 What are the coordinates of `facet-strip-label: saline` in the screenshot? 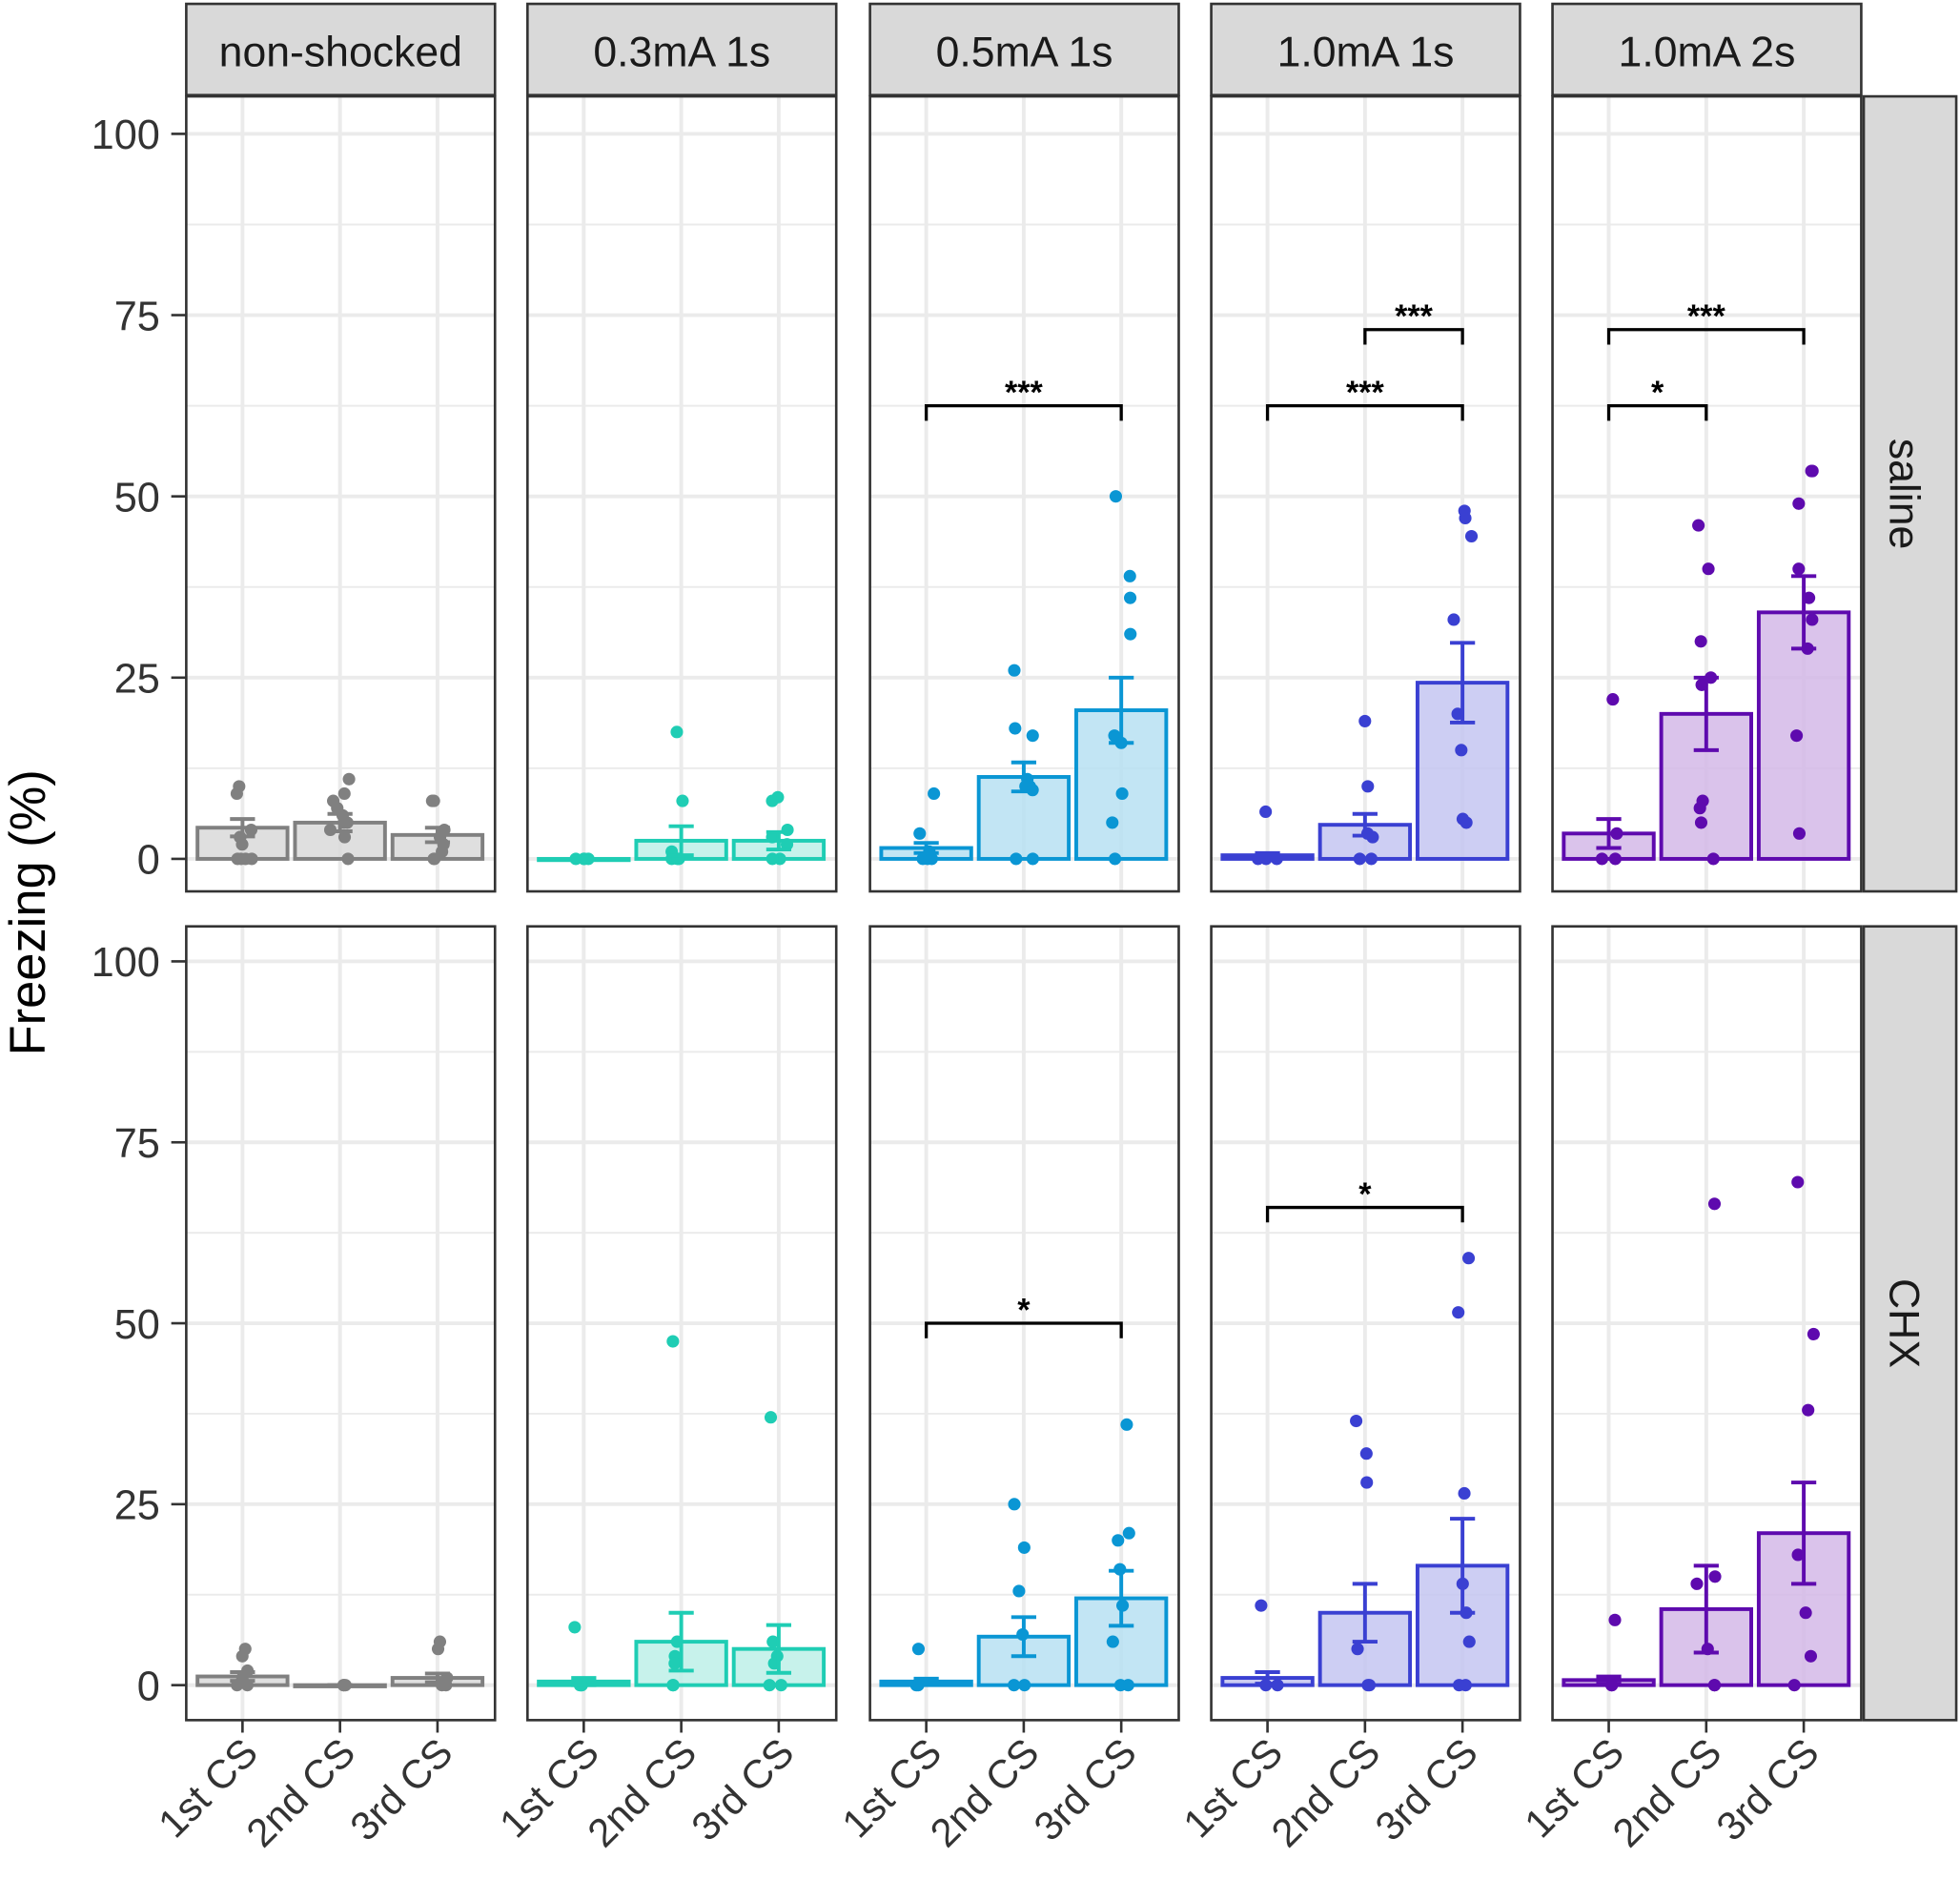 It's located at (1904, 494).